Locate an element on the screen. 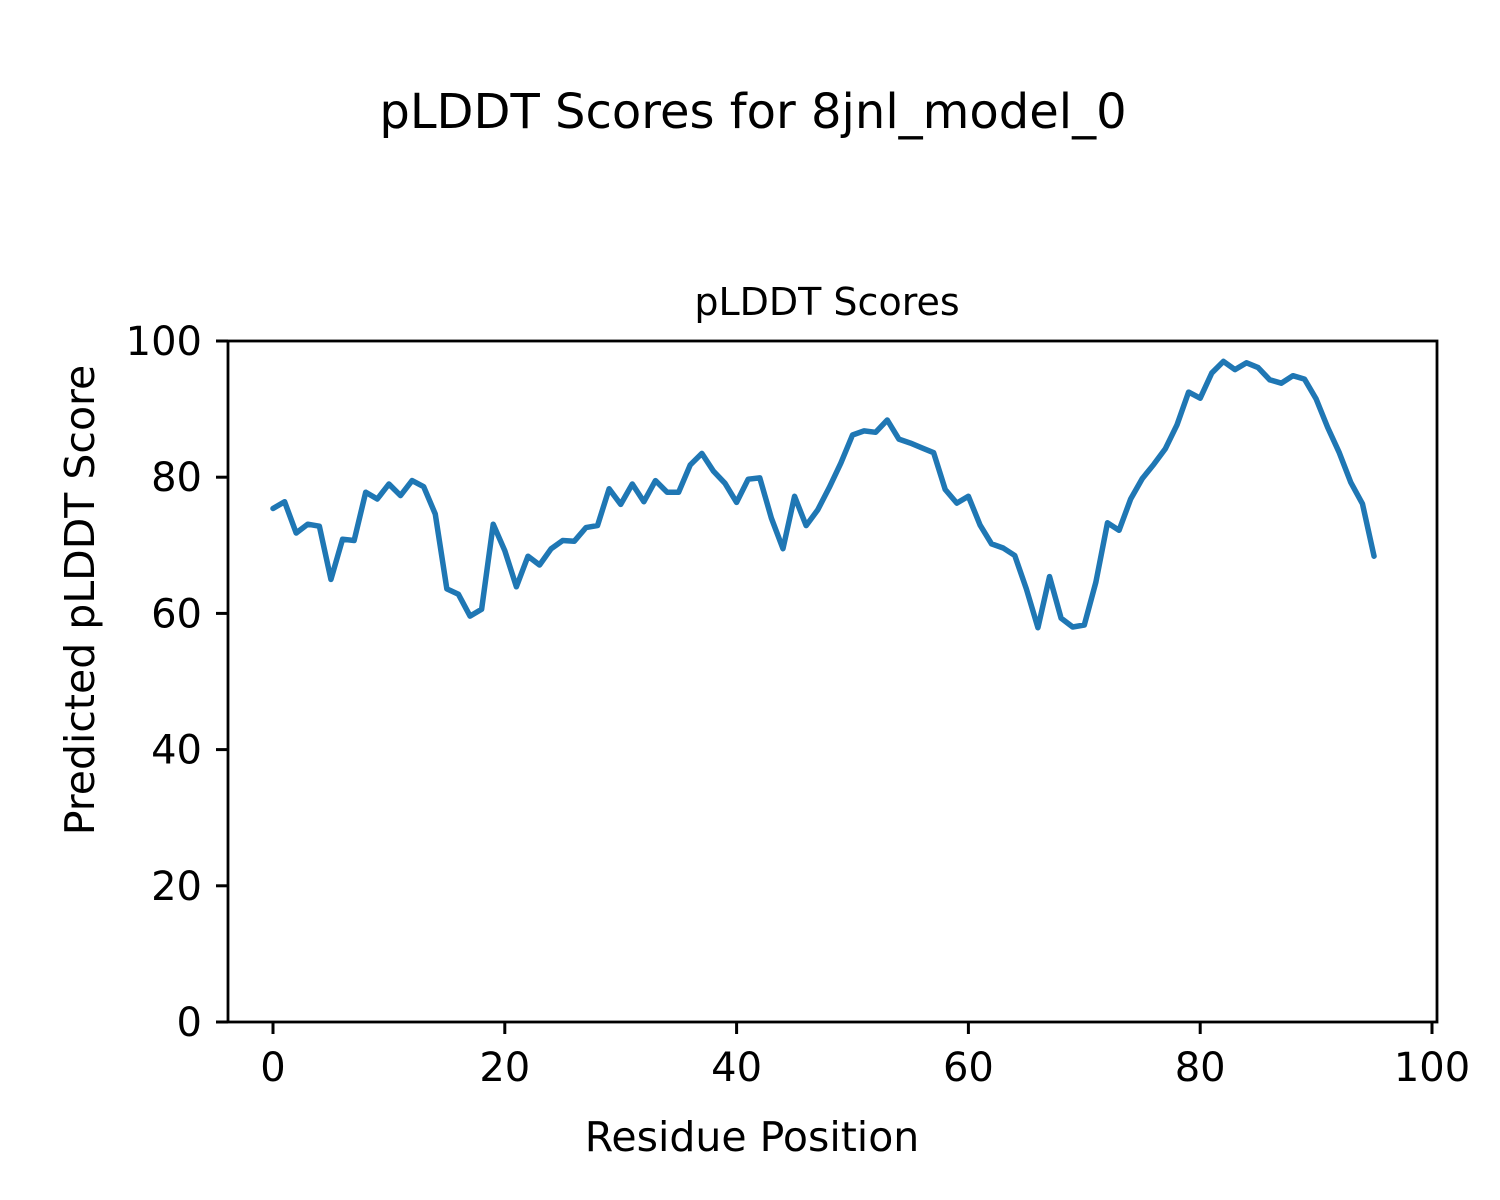 The height and width of the screenshot is (1200, 1500). y-tick-label: 40 is located at coordinates (176, 751).